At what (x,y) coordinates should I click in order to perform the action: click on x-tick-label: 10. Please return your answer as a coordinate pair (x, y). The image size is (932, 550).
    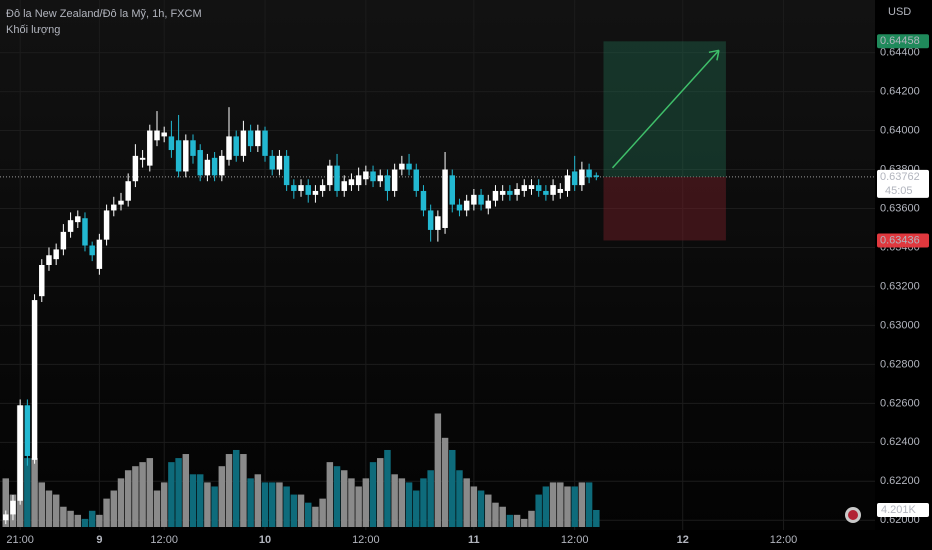
    Looking at the image, I should click on (265, 540).